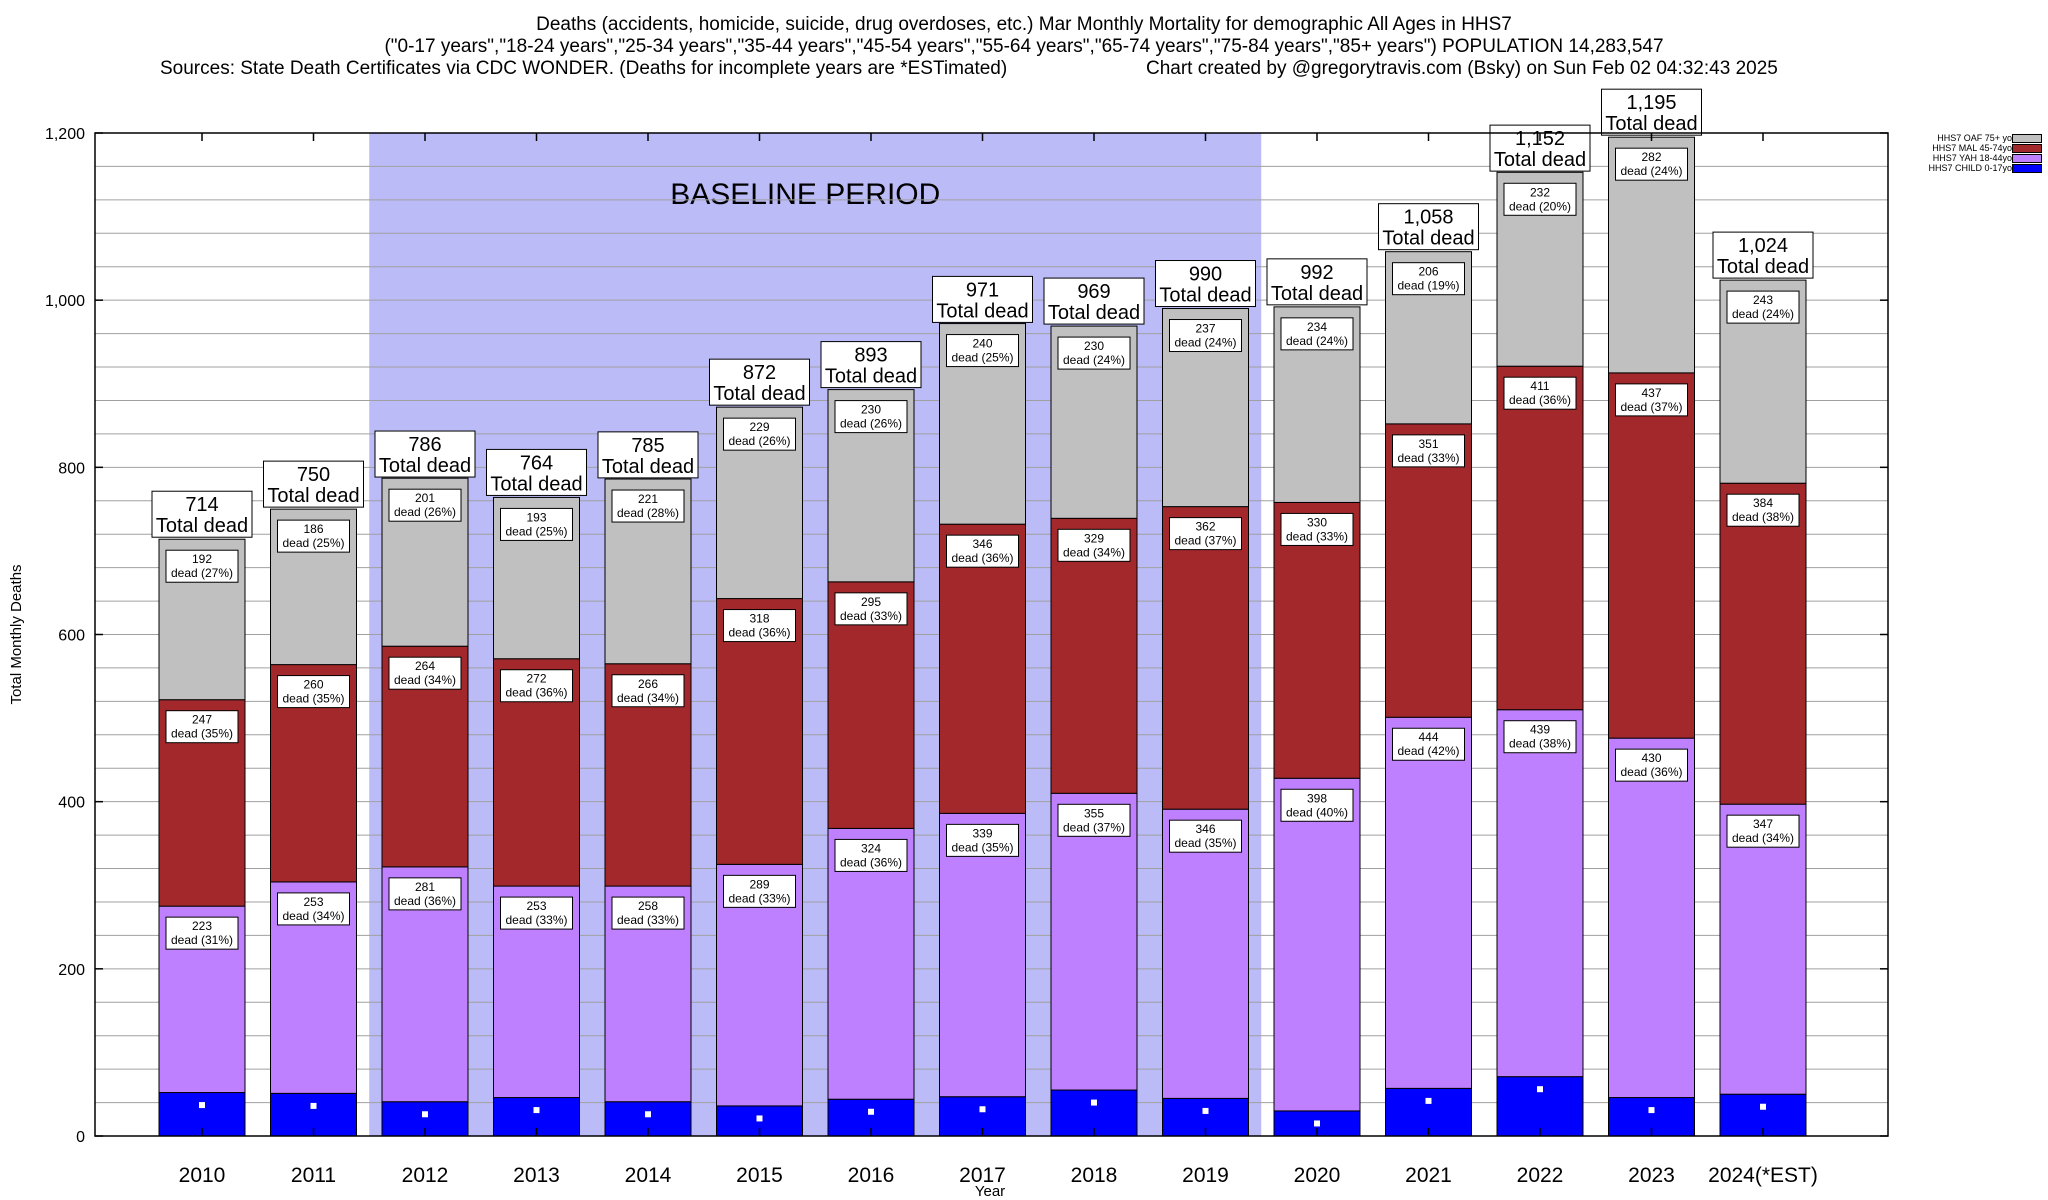  I want to click on segment-value-label: 223, so click(202, 926).